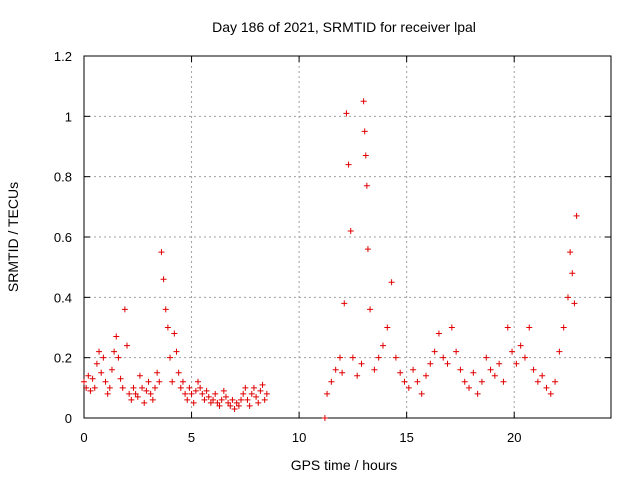 Image resolution: width=640 pixels, height=480 pixels. I want to click on y-tick-label: 0.2, so click(63, 358).